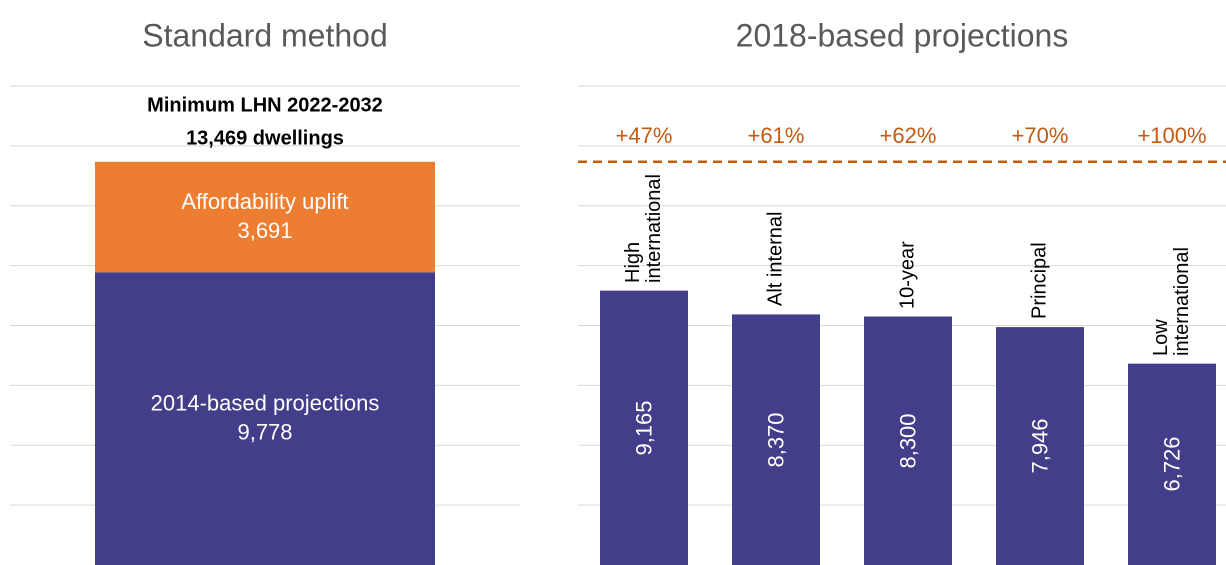  I want to click on category-label: Low international, so click(1171, 301).